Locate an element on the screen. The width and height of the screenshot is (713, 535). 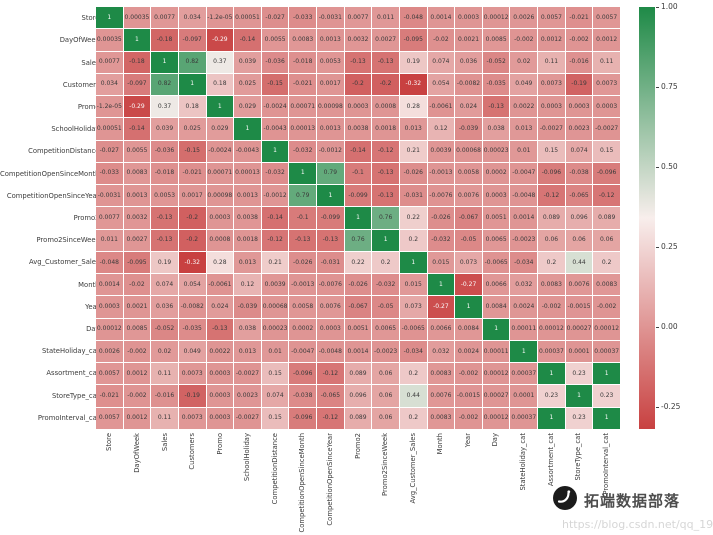
y-axis-label: StoreType_cat is located at coordinates (75, 395).